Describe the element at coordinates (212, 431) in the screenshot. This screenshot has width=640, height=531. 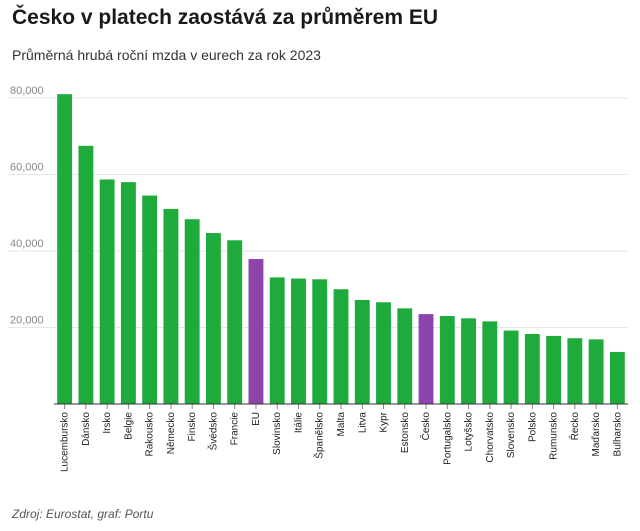
I see `category-label: Švédsko` at that location.